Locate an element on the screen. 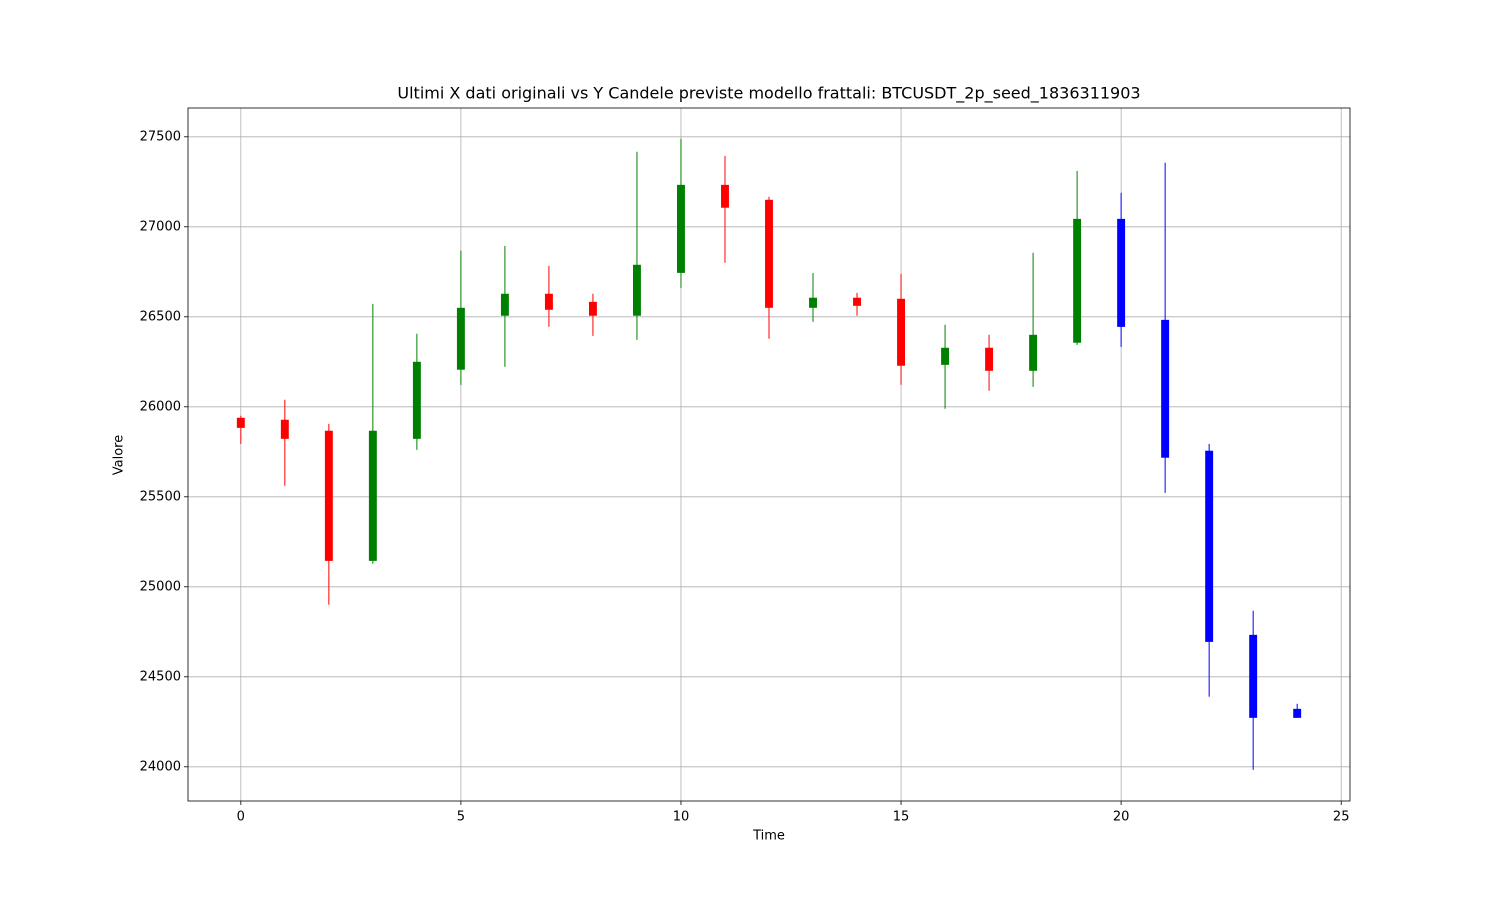 This screenshot has height=900, width=1500. x-tick-label: 15 is located at coordinates (901, 817).